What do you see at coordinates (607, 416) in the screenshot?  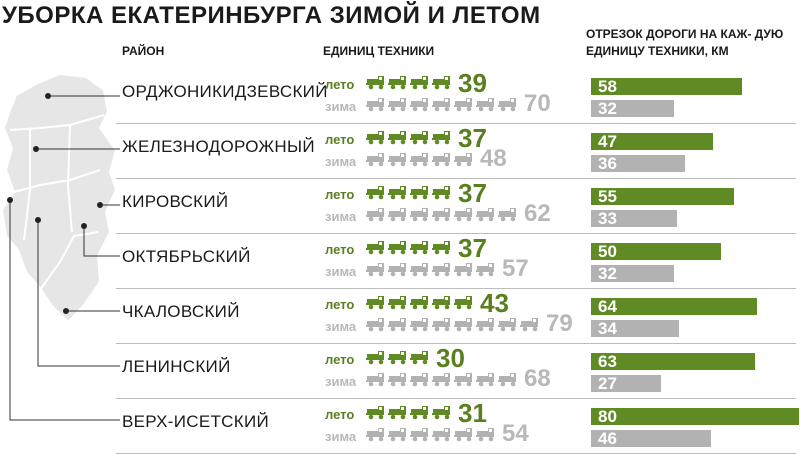 I see `summer-road-value: 80` at bounding box center [607, 416].